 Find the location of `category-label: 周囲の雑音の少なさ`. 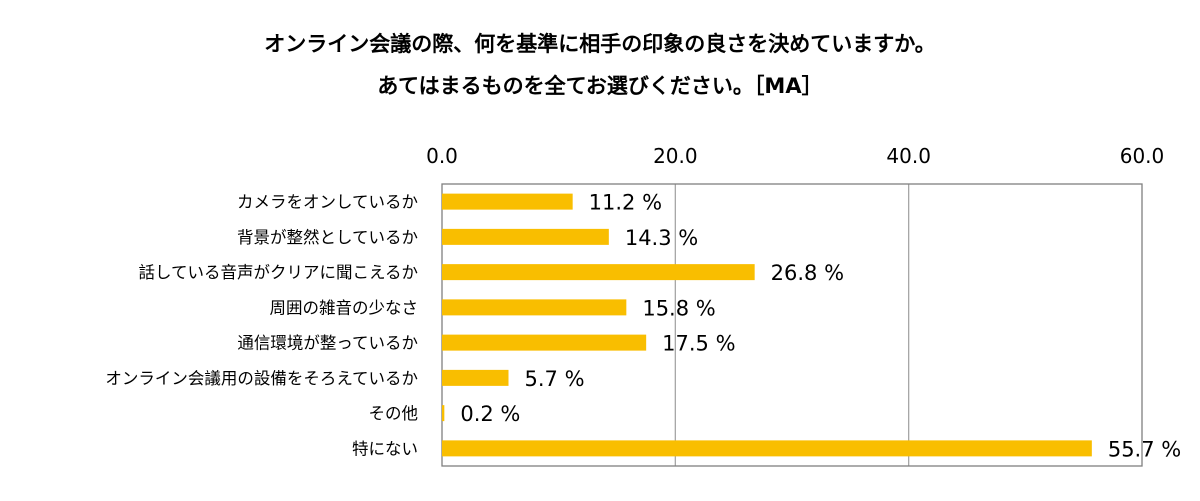

category-label: 周囲の雑音の少なさ is located at coordinates (344, 307).